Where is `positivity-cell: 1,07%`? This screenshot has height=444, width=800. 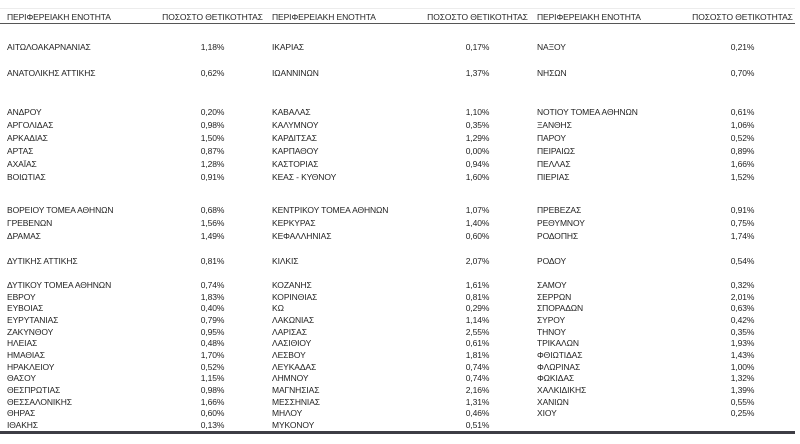 positivity-cell: 1,07% is located at coordinates (477, 209).